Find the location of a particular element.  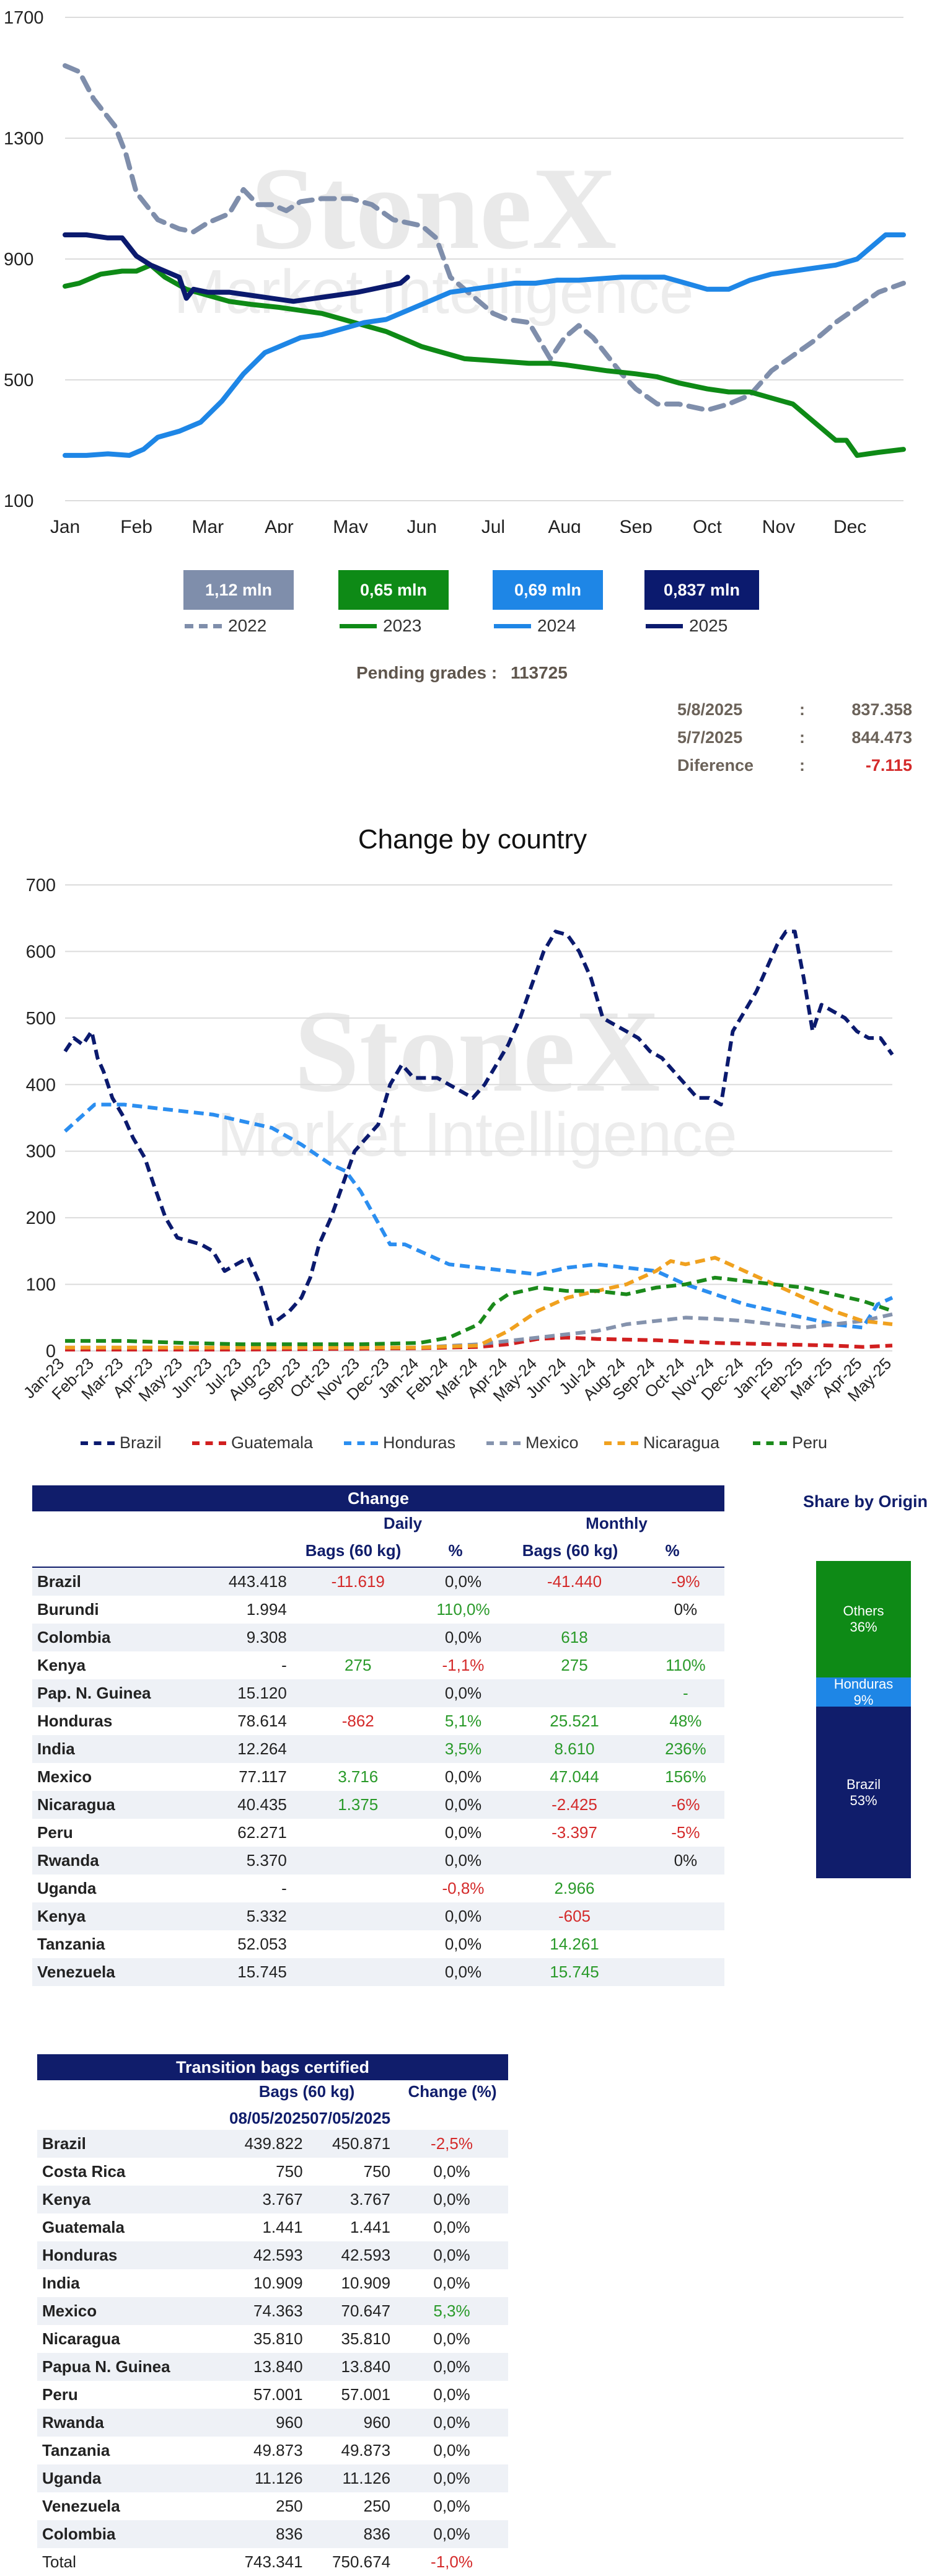

table-row: Pap. N. Guinea 15.120 0,0% - is located at coordinates (378, 1693).